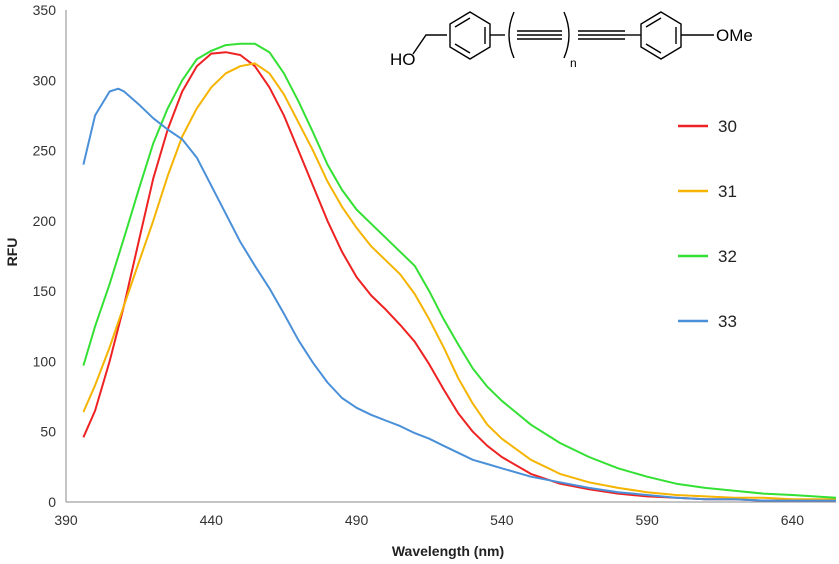 Image resolution: width=839 pixels, height=564 pixels. What do you see at coordinates (734, 35) in the screenshot?
I see `methoxy-group-label: OMe` at bounding box center [734, 35].